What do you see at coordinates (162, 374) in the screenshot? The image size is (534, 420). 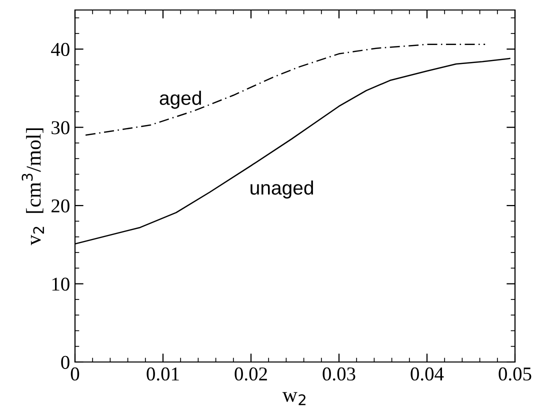 I see `x-tick-label: 0.01` at bounding box center [162, 374].